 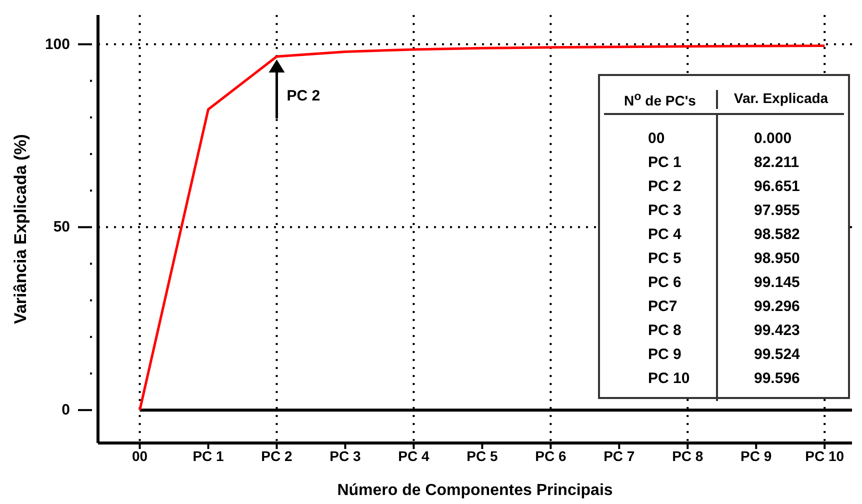 I want to click on x-axis-title: Número de Componentes Principais, so click(x=475, y=490).